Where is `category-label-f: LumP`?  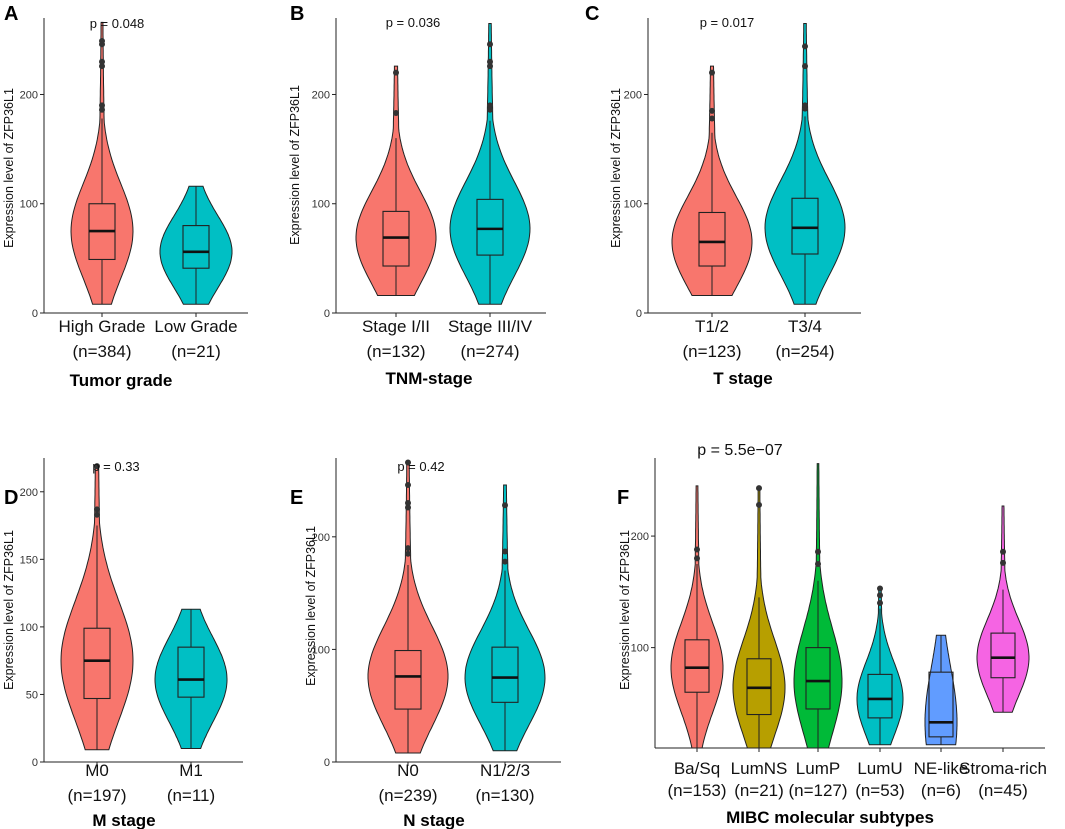 category-label-f: LumP is located at coordinates (818, 768).